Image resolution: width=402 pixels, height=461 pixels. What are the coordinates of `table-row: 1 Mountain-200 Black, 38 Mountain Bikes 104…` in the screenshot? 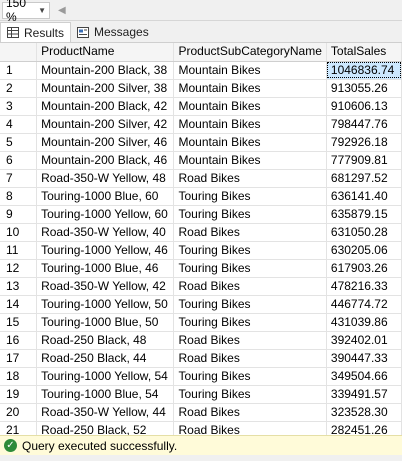 It's located at (201, 70).